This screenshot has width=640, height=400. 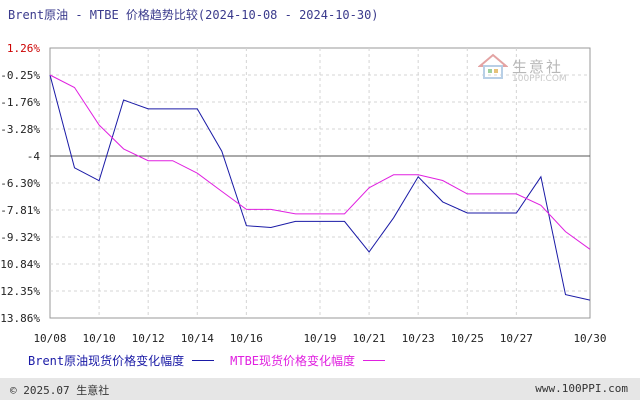 I want to click on legend-item: Brent原油现货价格变化幅度, so click(x=121, y=360).